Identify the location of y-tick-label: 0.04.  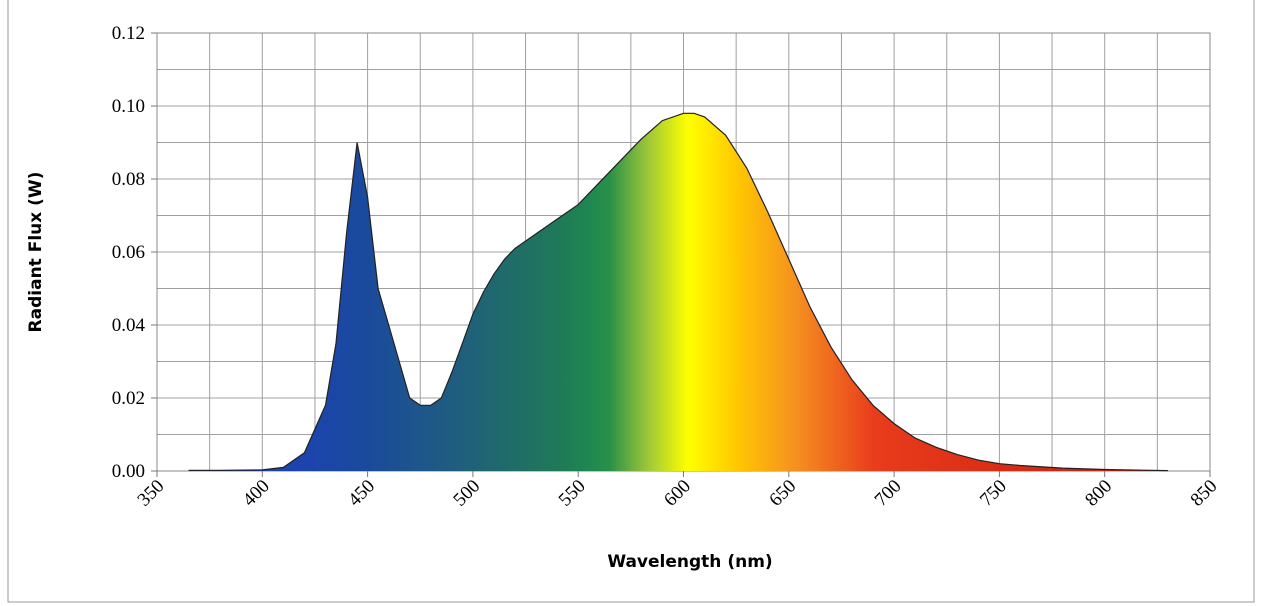
(129, 325).